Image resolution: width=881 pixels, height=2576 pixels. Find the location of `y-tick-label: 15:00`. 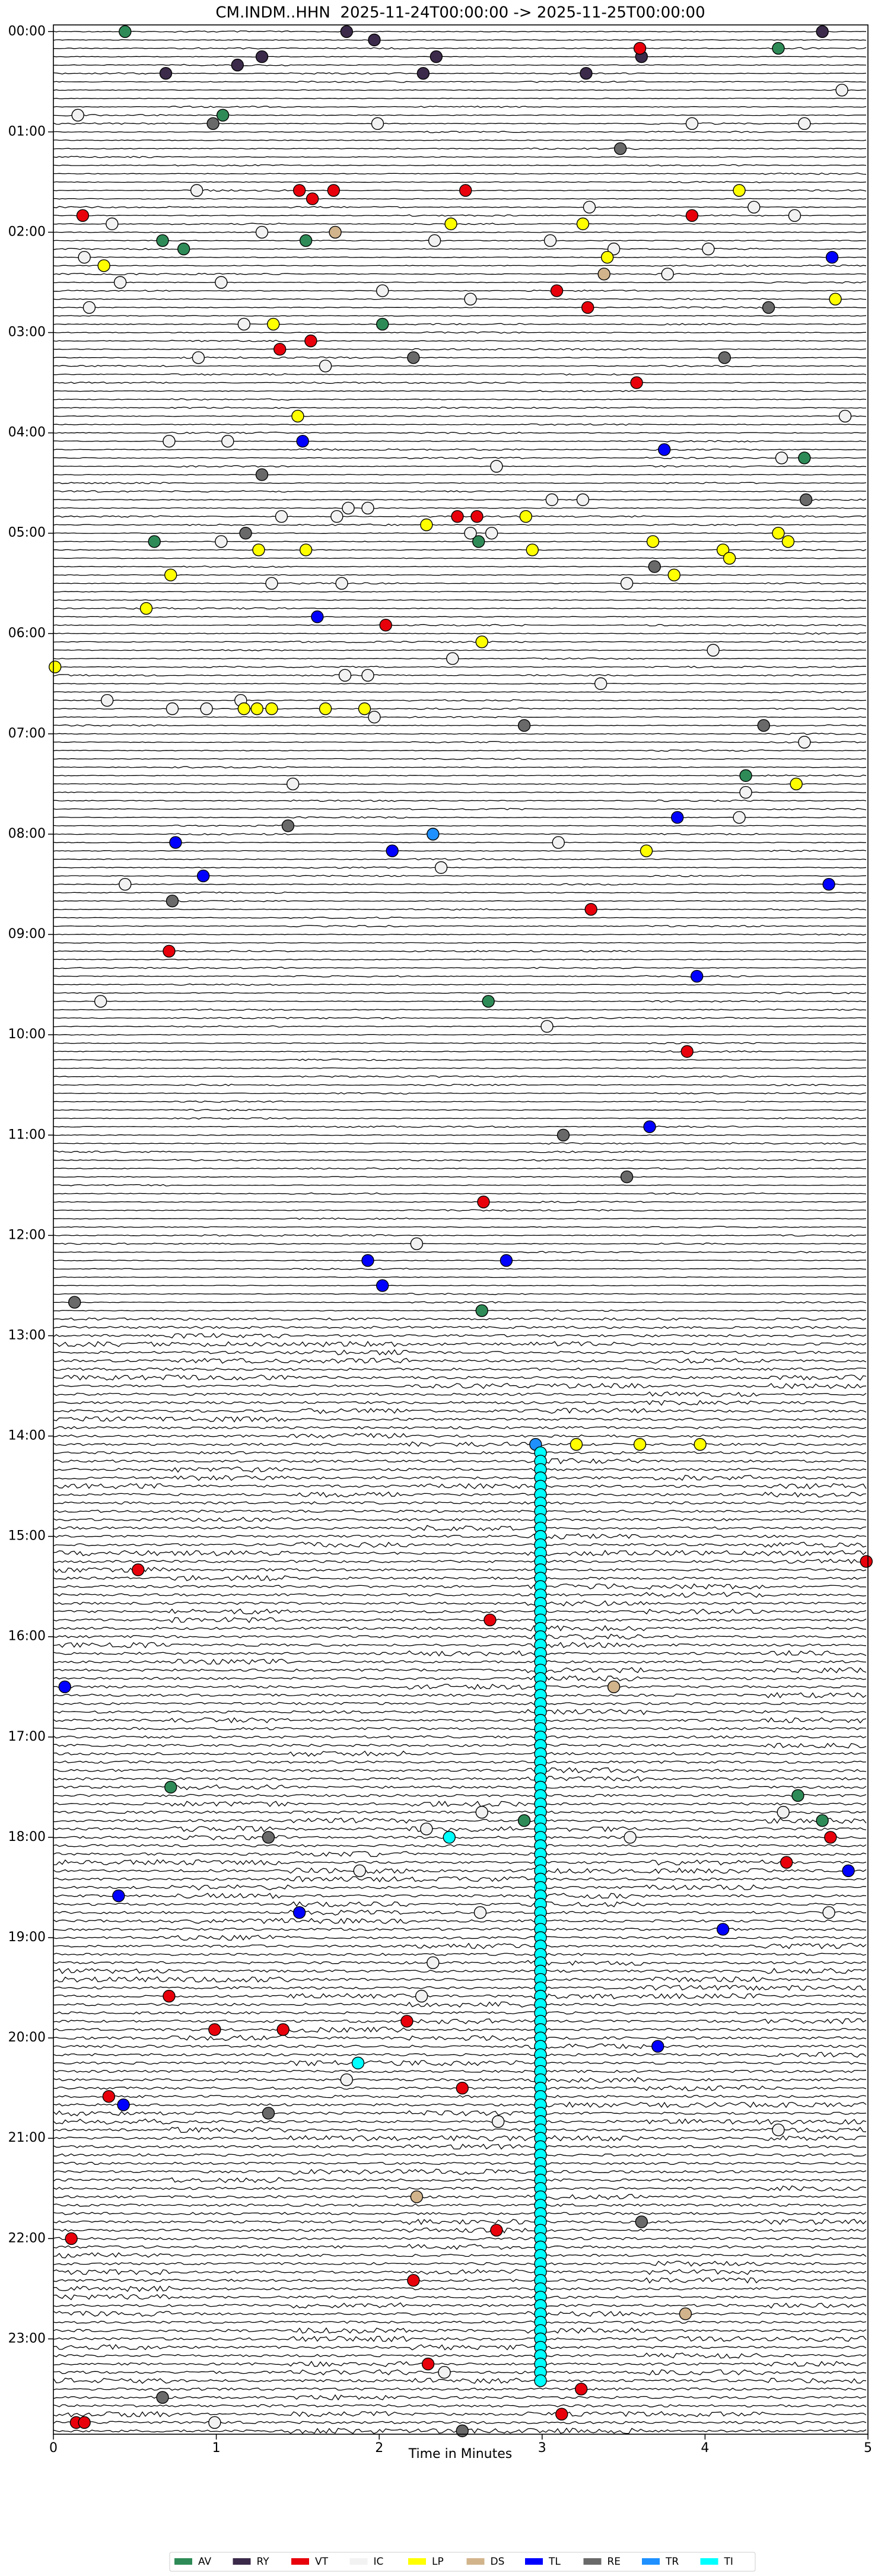

y-tick-label: 15:00 is located at coordinates (27, 1536).